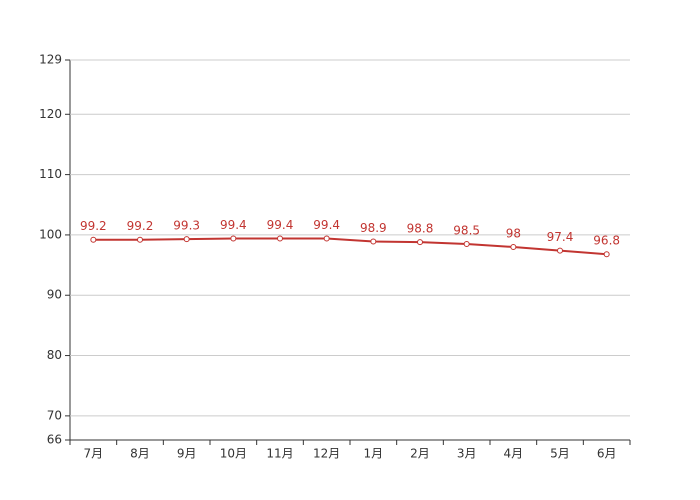 This screenshot has width=700, height=500. What do you see at coordinates (467, 454) in the screenshot?
I see `x-tick-label: 3月` at bounding box center [467, 454].